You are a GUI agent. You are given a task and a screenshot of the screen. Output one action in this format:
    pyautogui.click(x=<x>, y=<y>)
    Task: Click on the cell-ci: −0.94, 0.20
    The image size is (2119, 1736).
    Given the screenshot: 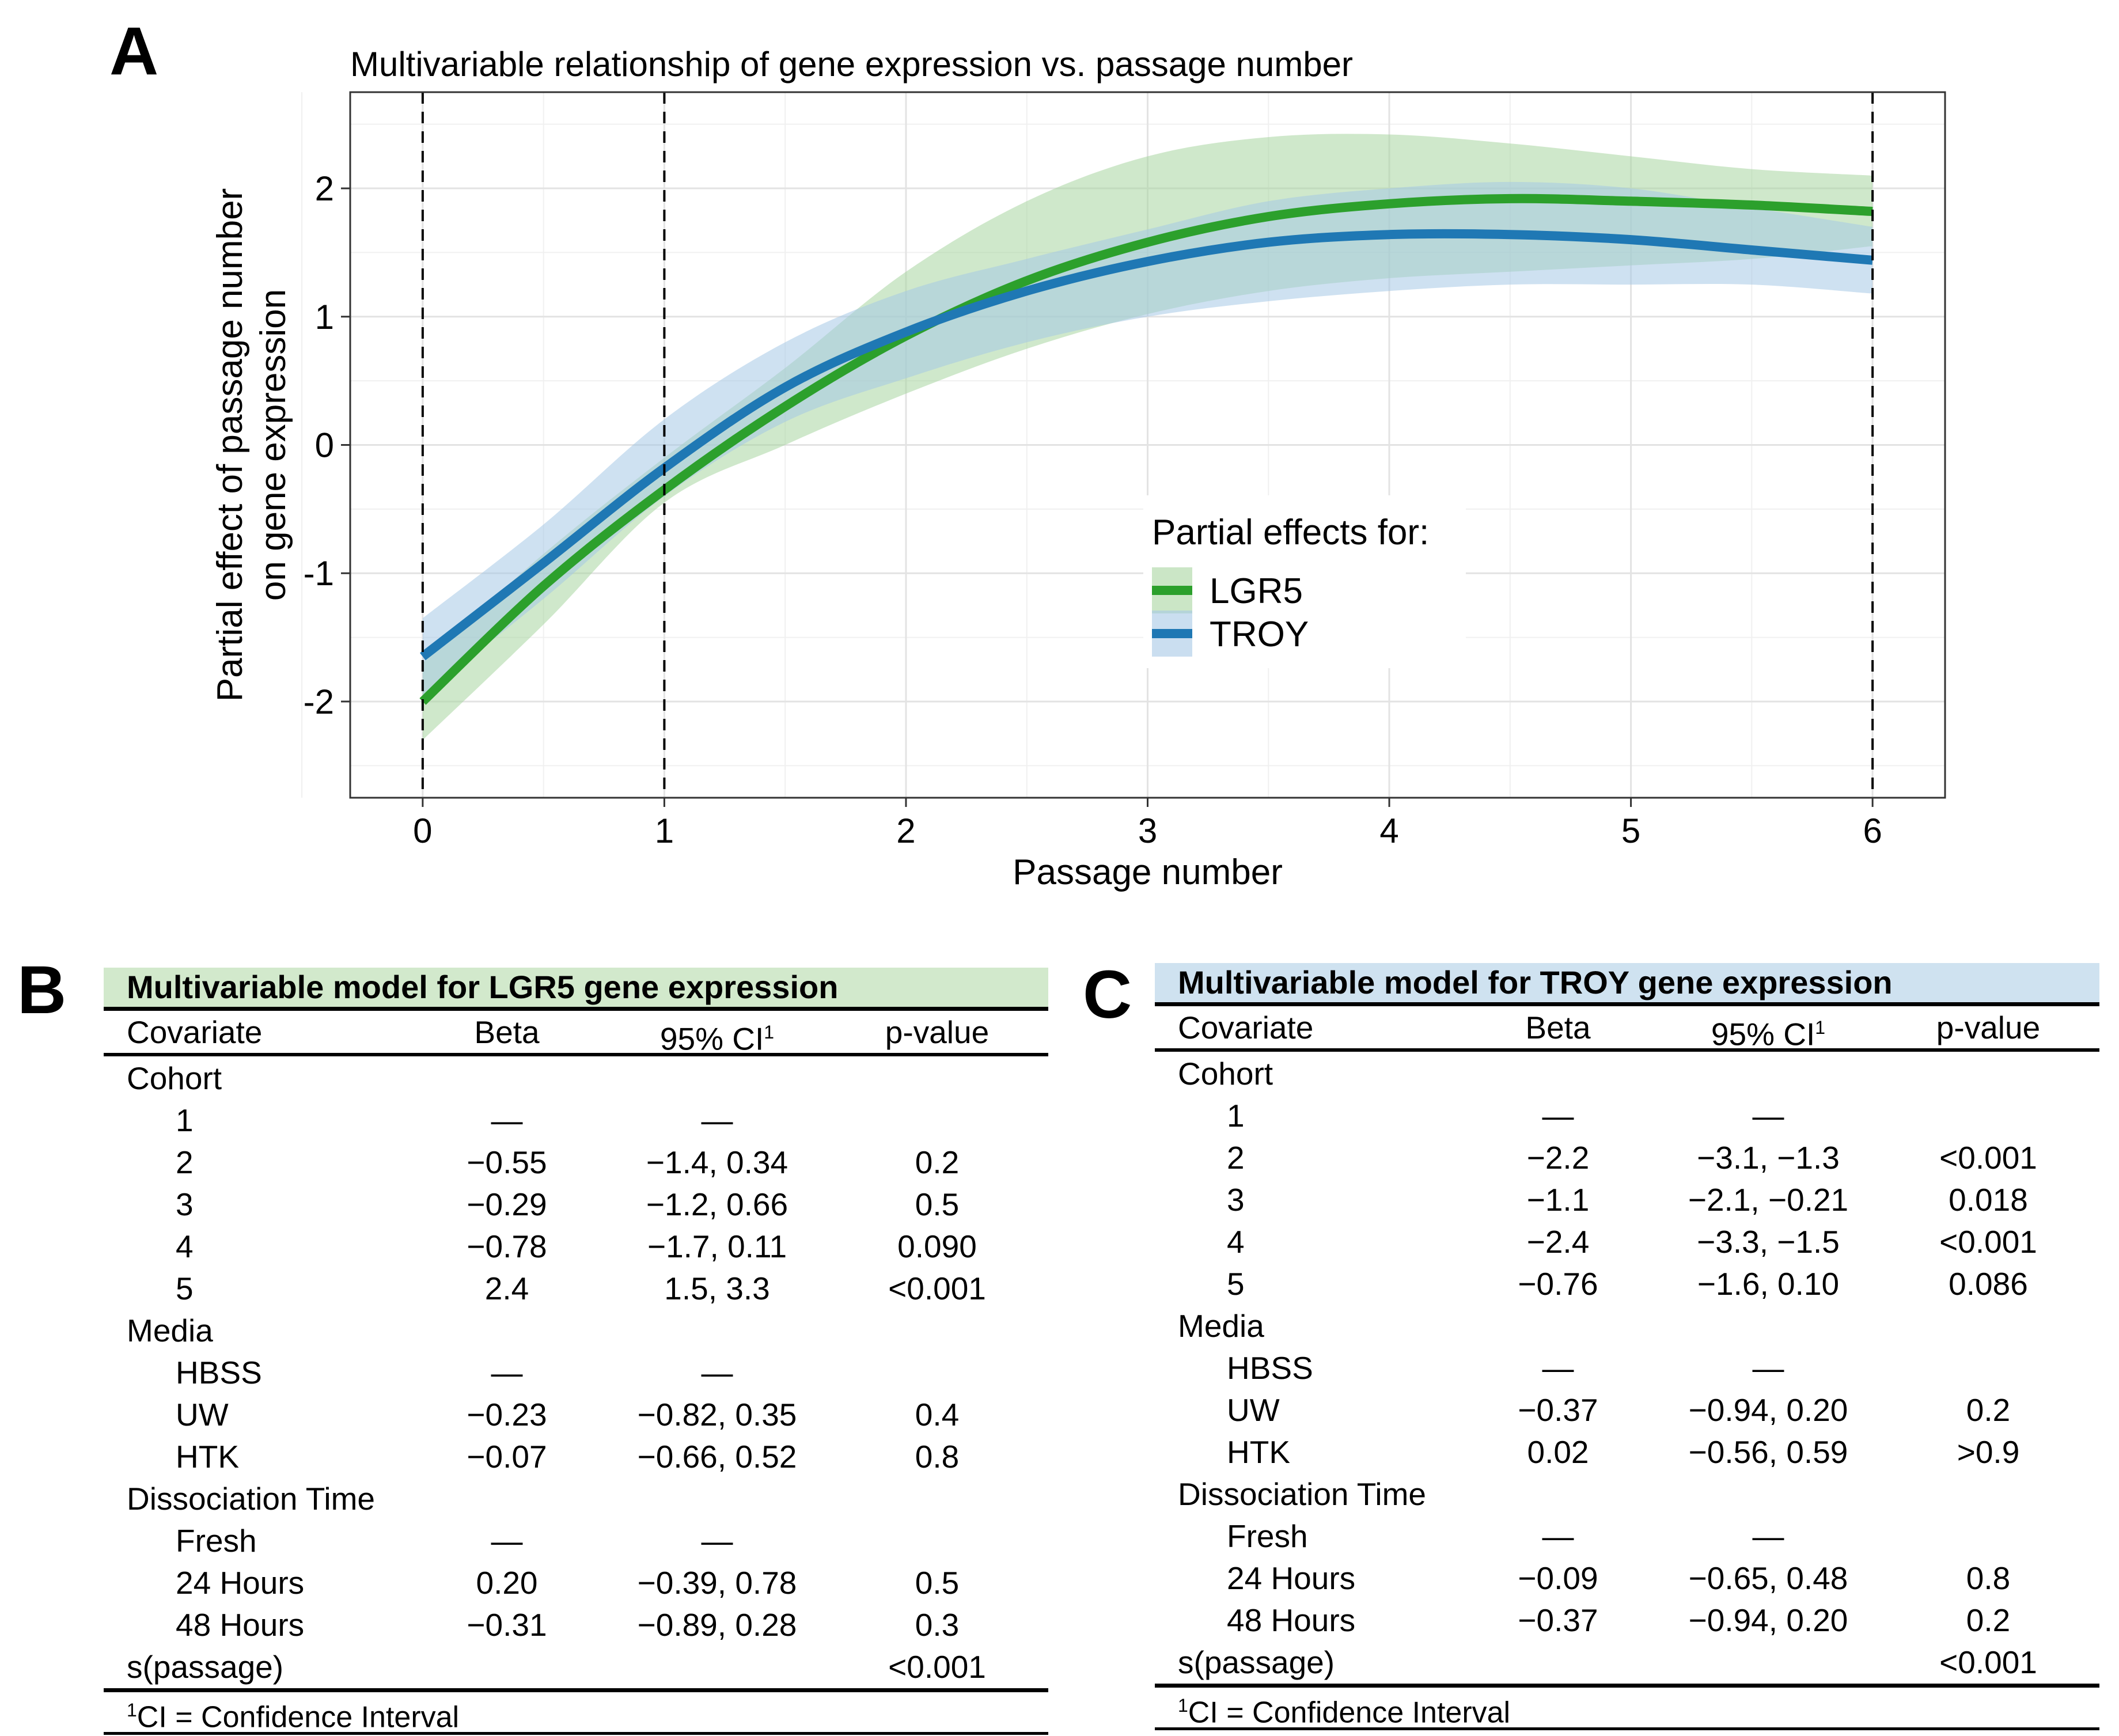 What is the action you would take?
    pyautogui.click(x=1768, y=1620)
    